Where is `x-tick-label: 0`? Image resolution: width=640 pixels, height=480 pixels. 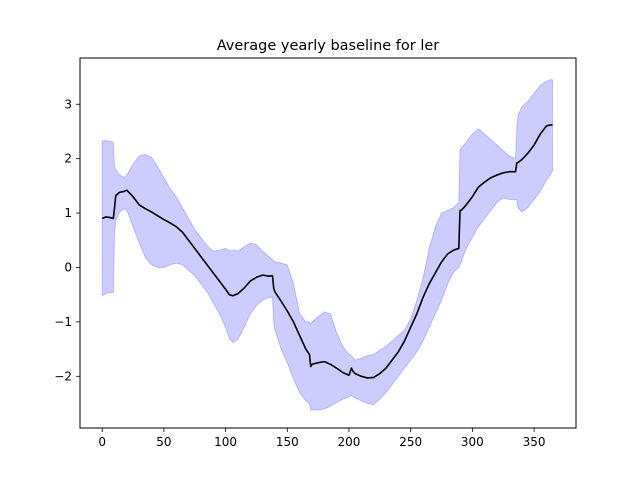 x-tick-label: 0 is located at coordinates (102, 442).